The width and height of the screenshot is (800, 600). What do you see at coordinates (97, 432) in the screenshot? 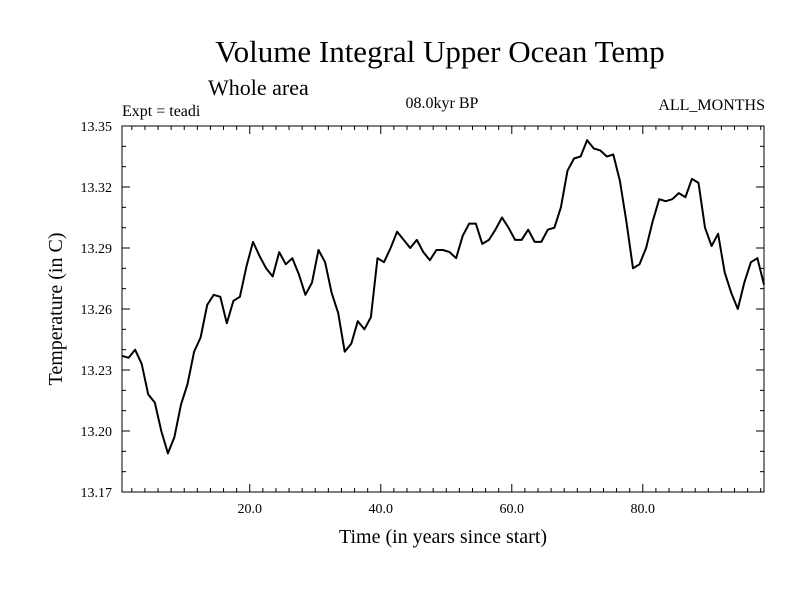
I see `y-tick-label: 13.20` at bounding box center [97, 432].